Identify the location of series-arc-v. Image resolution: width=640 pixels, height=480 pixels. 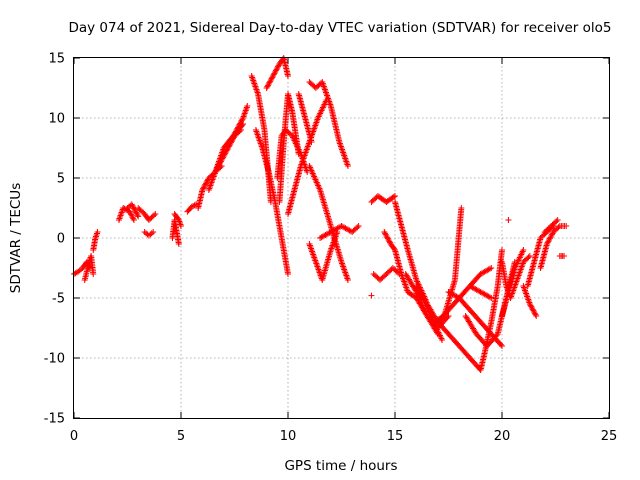
(328, 124).